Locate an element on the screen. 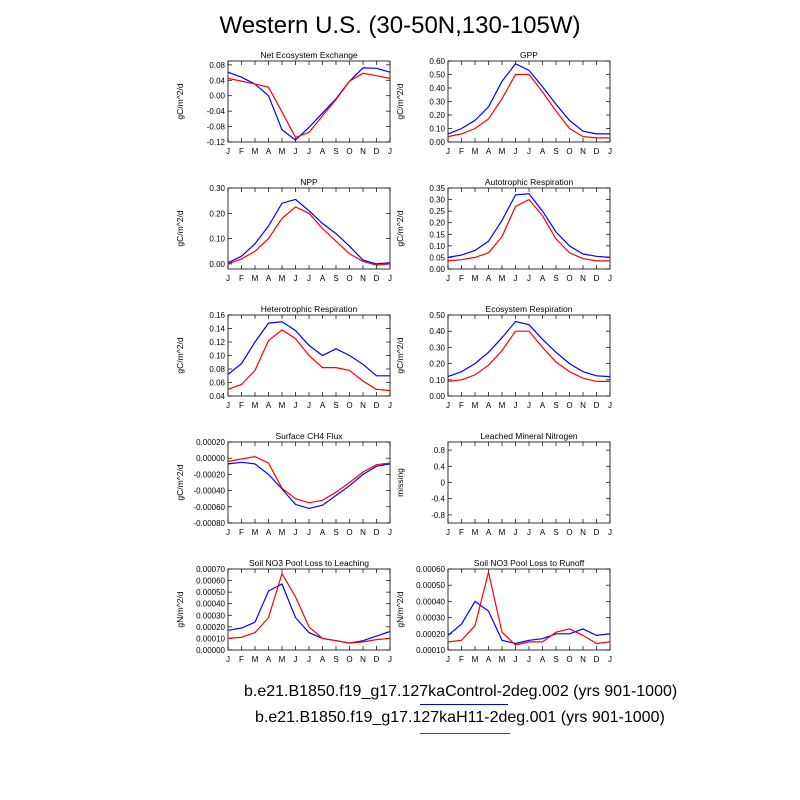 Image resolution: width=800 pixels, height=800 pixels. surface-ch4-flux-ytick-label: -0.00040 is located at coordinates (209, 491).